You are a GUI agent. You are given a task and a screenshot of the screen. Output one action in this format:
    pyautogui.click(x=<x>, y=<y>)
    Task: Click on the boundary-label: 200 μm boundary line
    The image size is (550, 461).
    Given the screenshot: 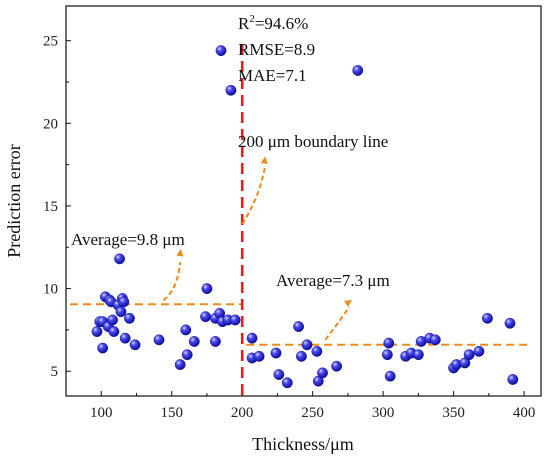 What is the action you would take?
    pyautogui.click(x=313, y=141)
    